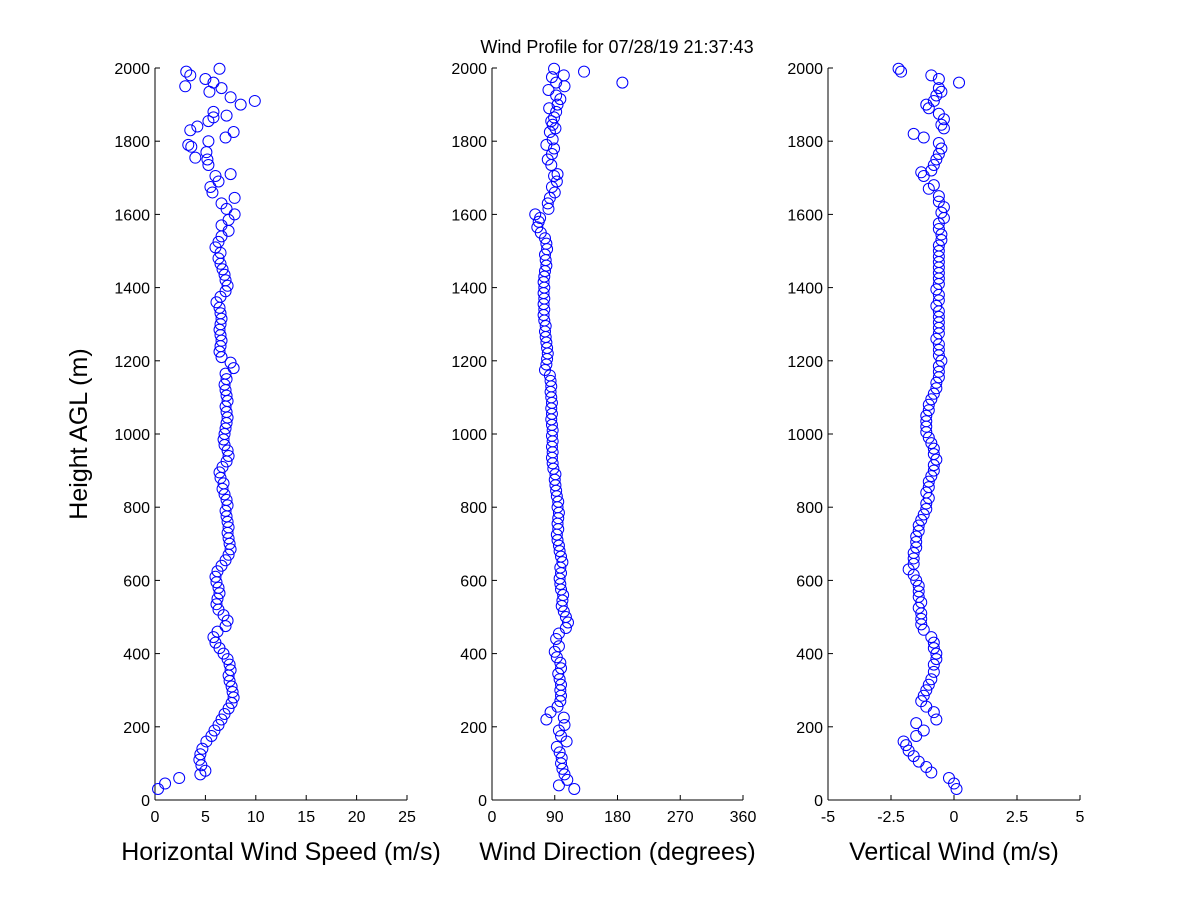 Image resolution: width=1200 pixels, height=900 pixels. I want to click on direction-x-tick-label: 0, so click(492, 817).